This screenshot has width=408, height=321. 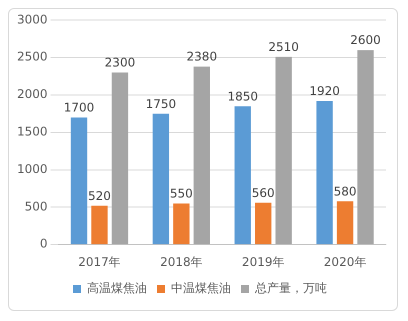 What do you see at coordinates (32, 169) in the screenshot?
I see `y-tick-label: 1000` at bounding box center [32, 169].